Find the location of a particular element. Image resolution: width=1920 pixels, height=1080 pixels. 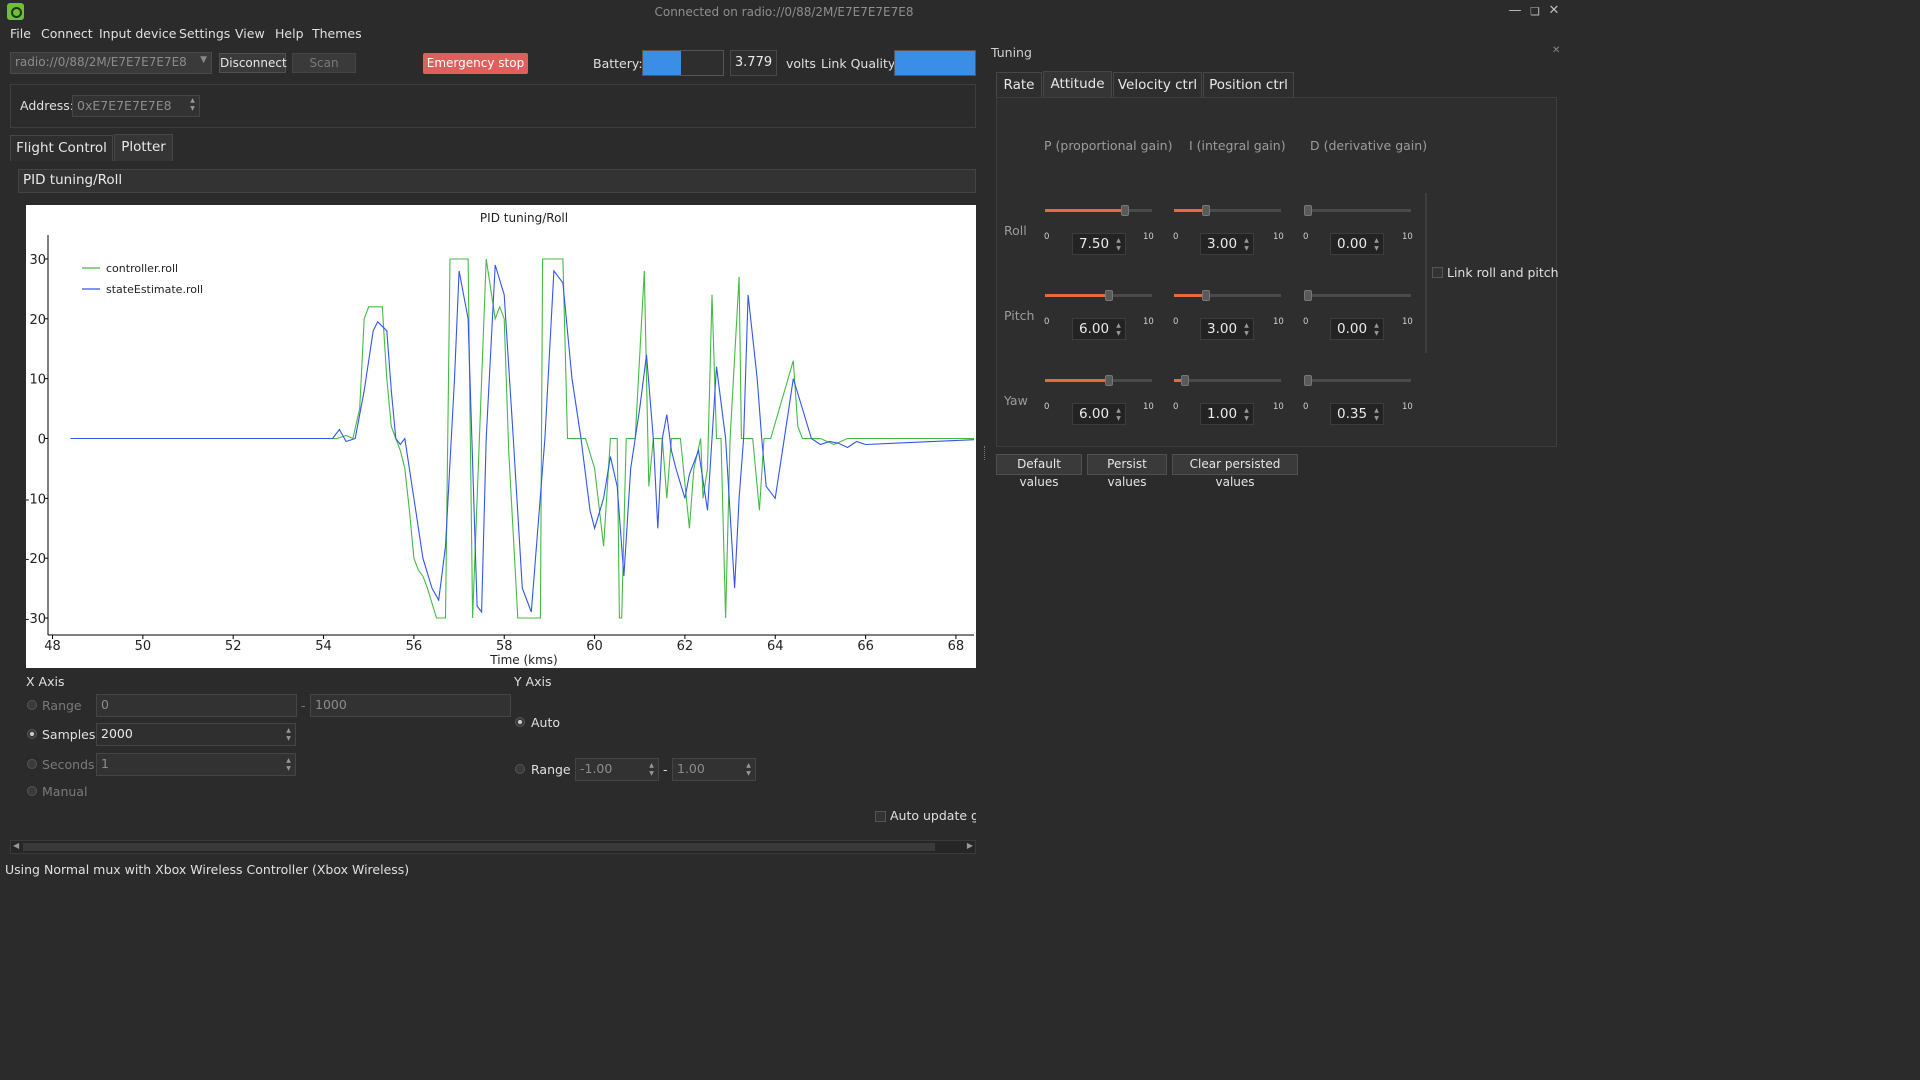

x-tick-label: 52 is located at coordinates (233, 646).